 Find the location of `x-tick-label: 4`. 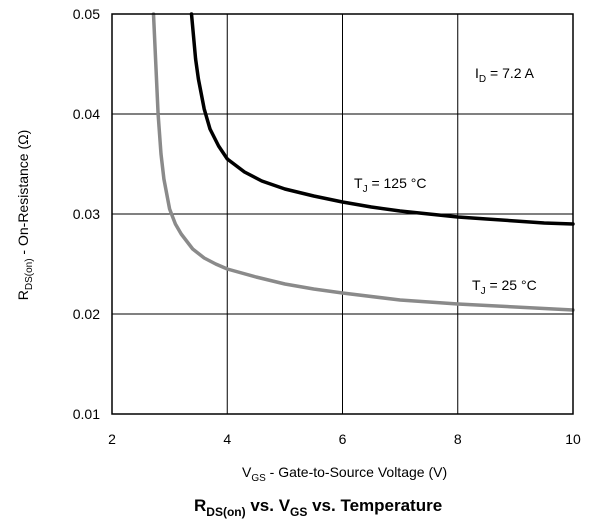

x-tick-label: 4 is located at coordinates (227, 439).